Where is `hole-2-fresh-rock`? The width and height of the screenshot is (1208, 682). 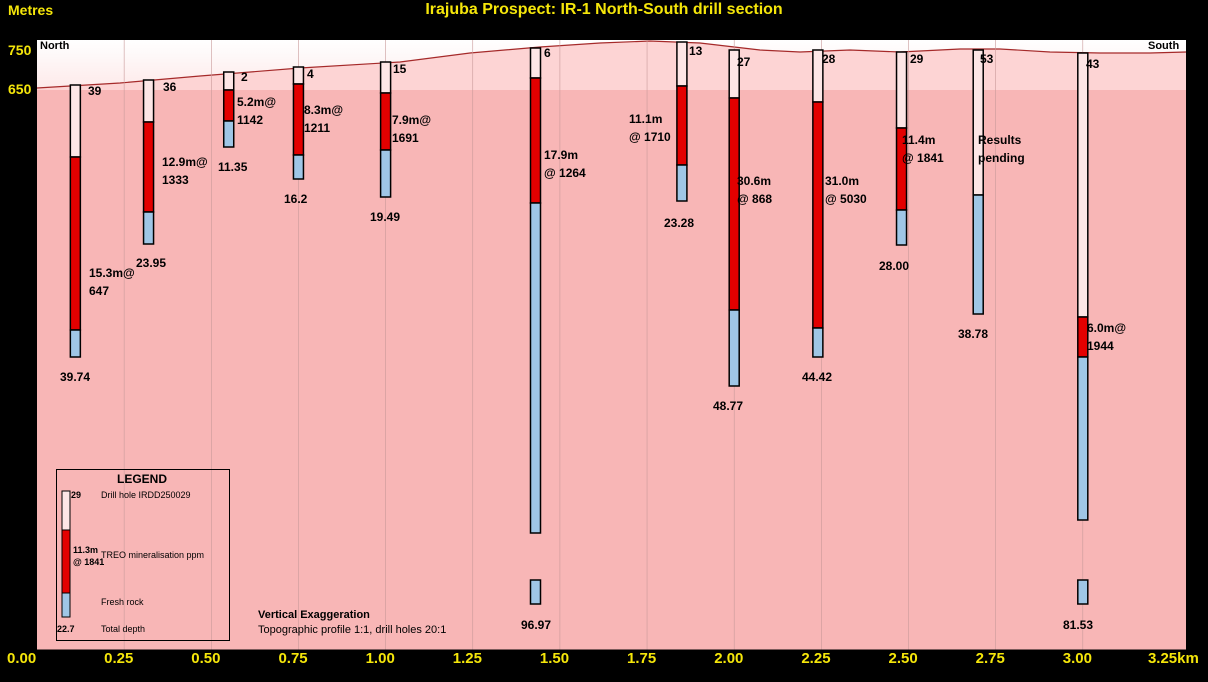
hole-2-fresh-rock is located at coordinates (228, 134).